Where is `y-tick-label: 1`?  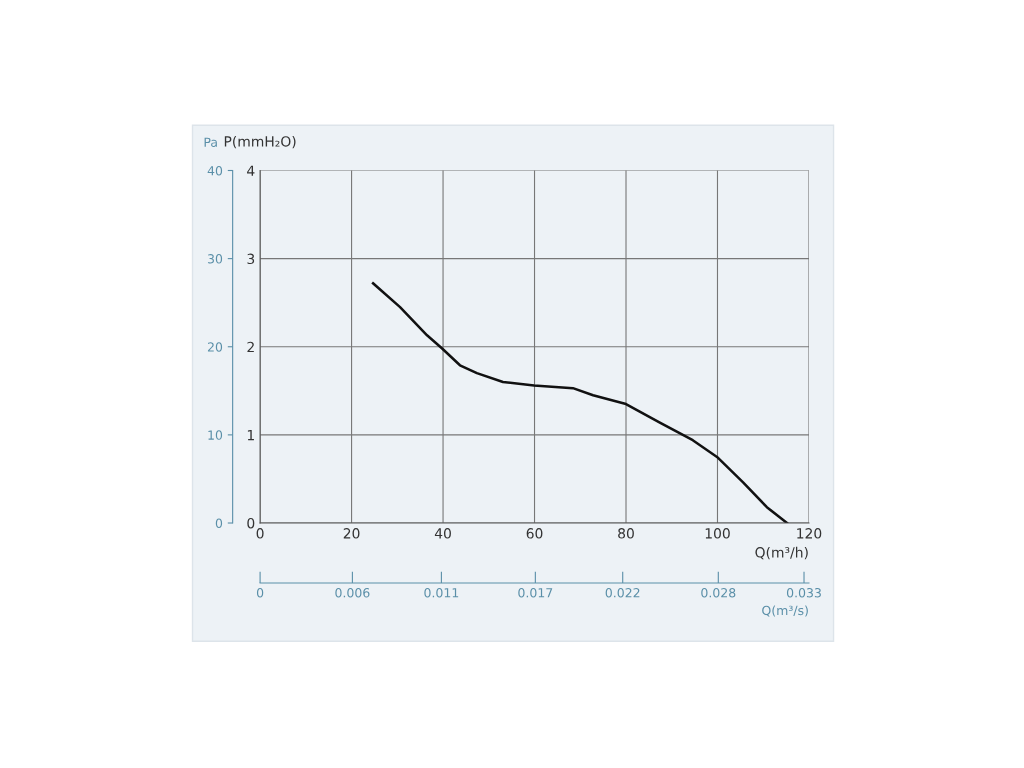
y-tick-label: 1 is located at coordinates (250, 435).